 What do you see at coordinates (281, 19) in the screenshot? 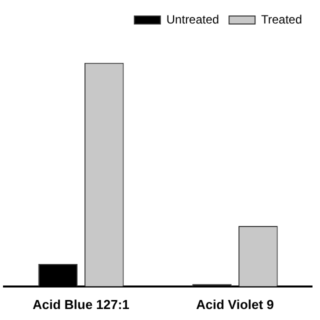
I see `legend-label: Treated` at bounding box center [281, 19].